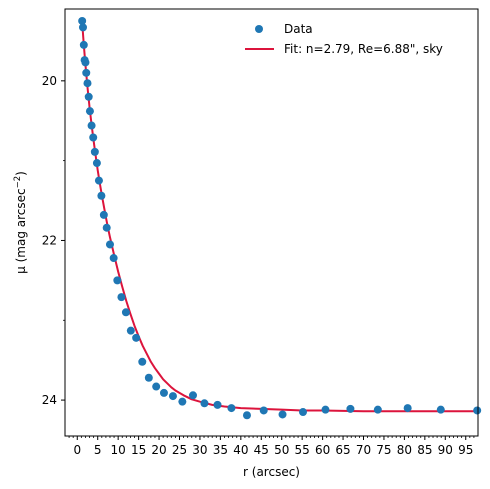 This screenshot has width=490, height=489. I want to click on y-tick-label: 20, so click(49, 81).